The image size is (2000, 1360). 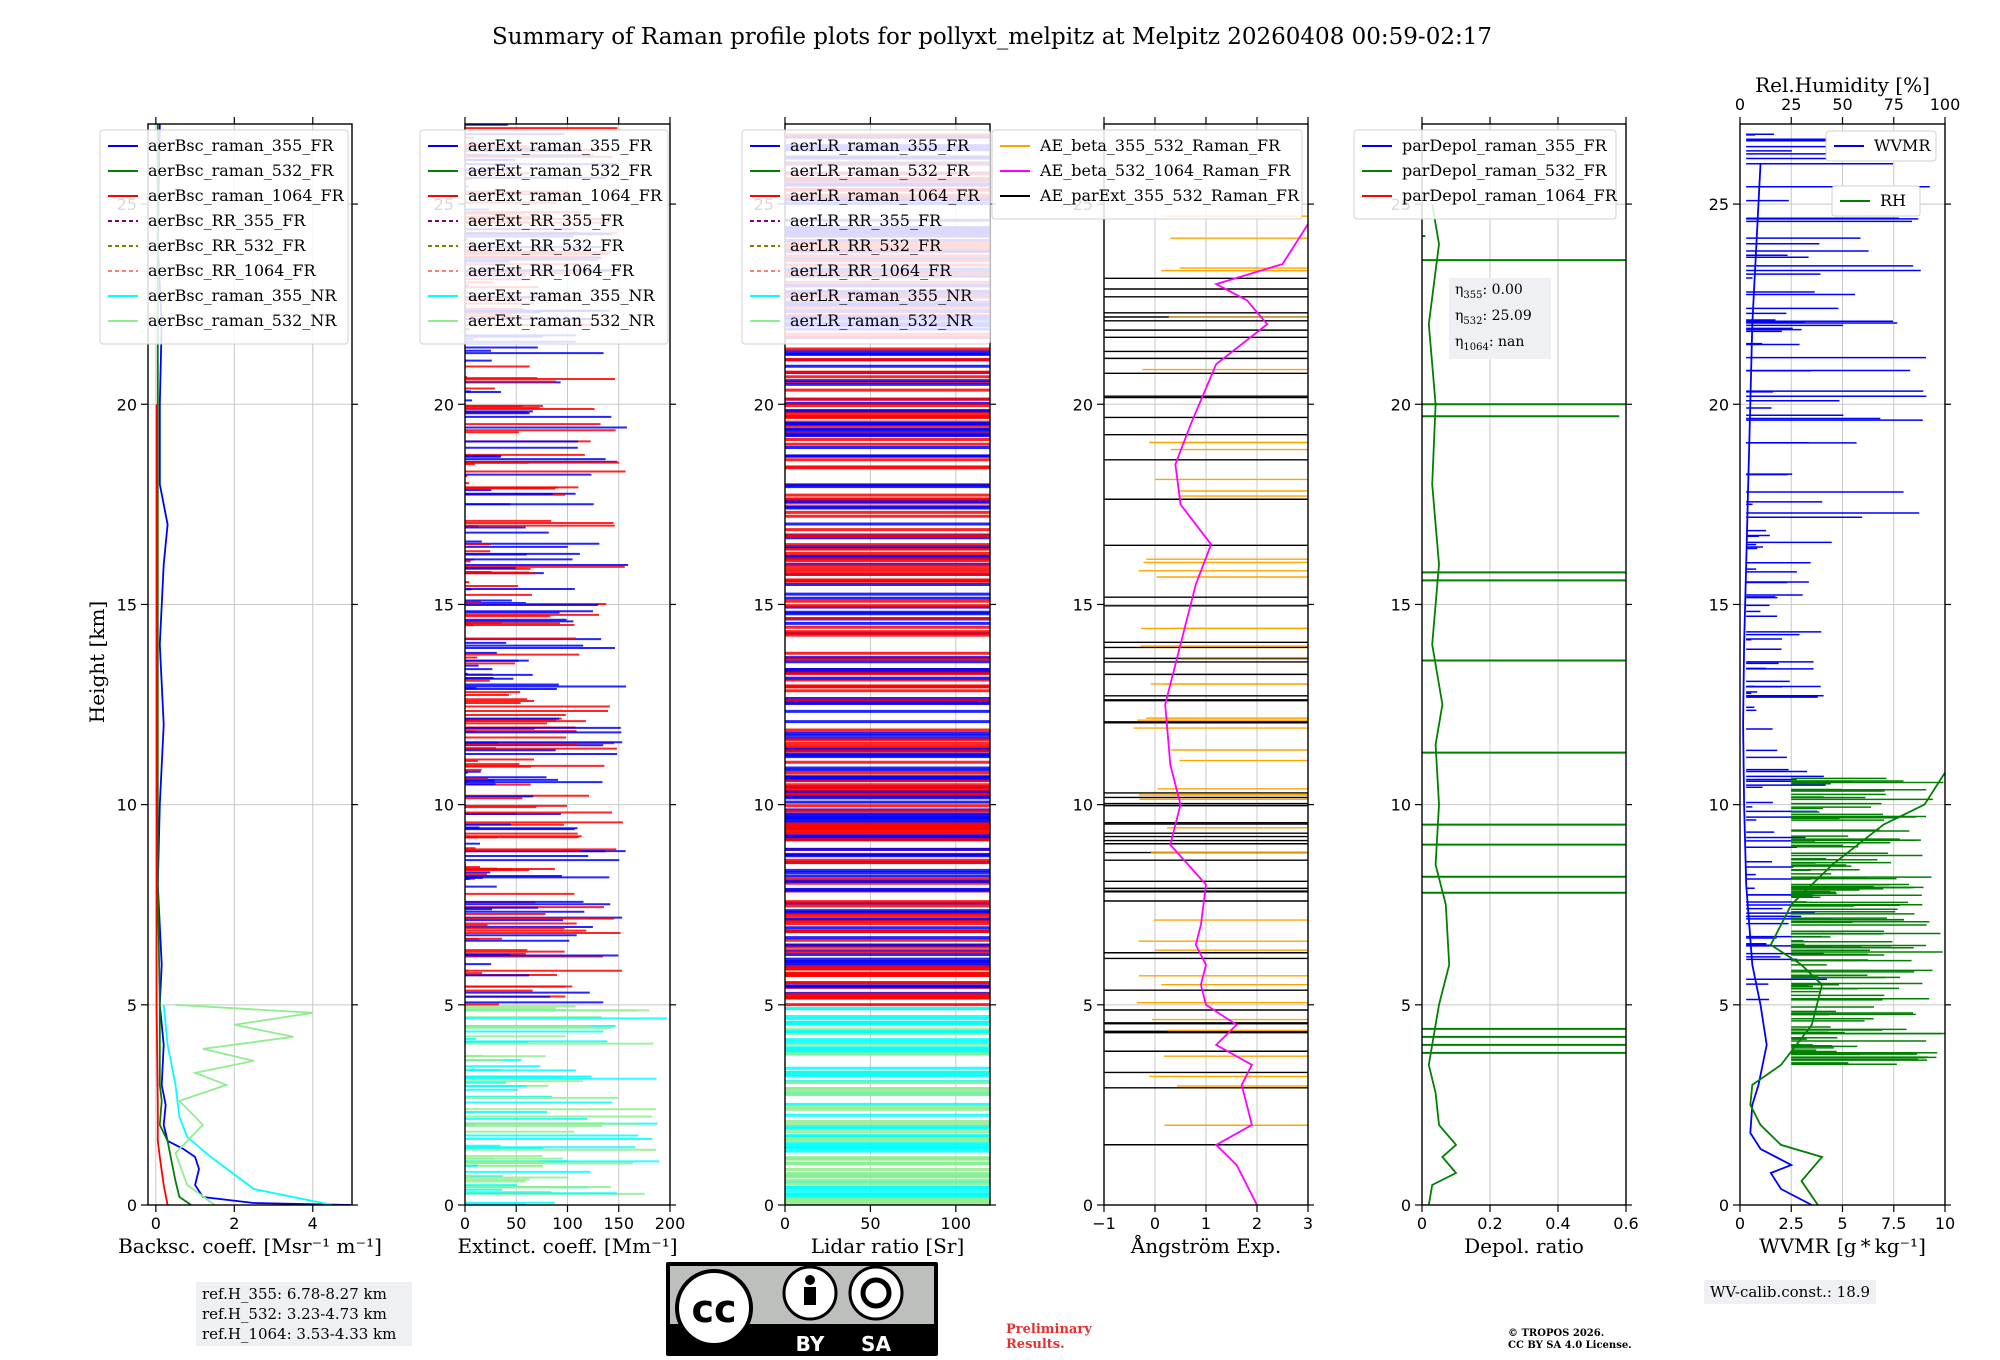 I want to click on x-tick-label: 4, so click(x=313, y=1223).